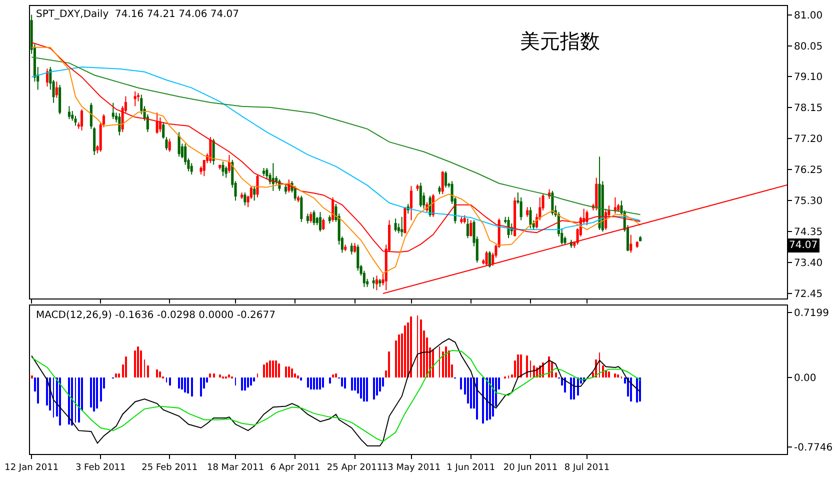 The width and height of the screenshot is (838, 478). I want to click on x-tick-label: 13 May 2011, so click(411, 467).